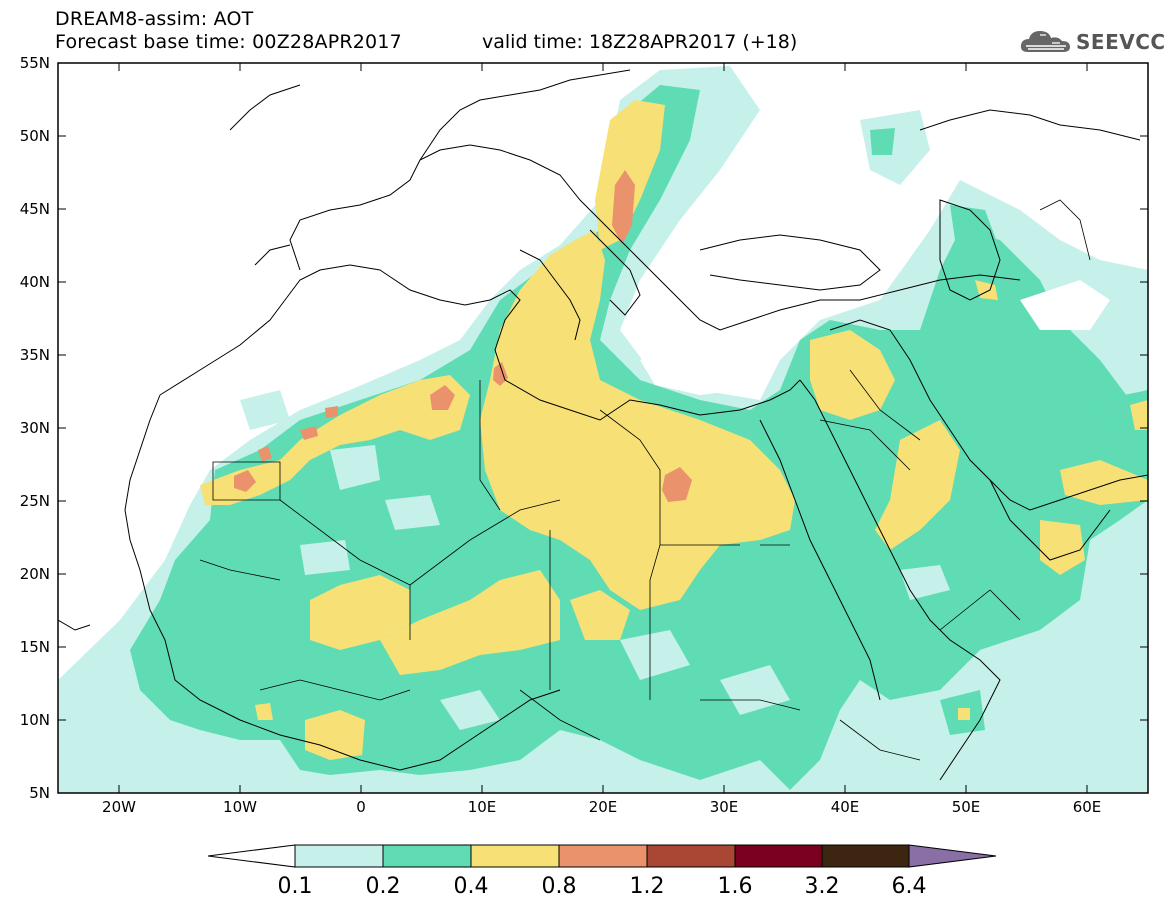 This screenshot has width=1165, height=905. What do you see at coordinates (640, 42) in the screenshot?
I see `valid-time: valid time: 18Z28APR2017 (+18)` at bounding box center [640, 42].